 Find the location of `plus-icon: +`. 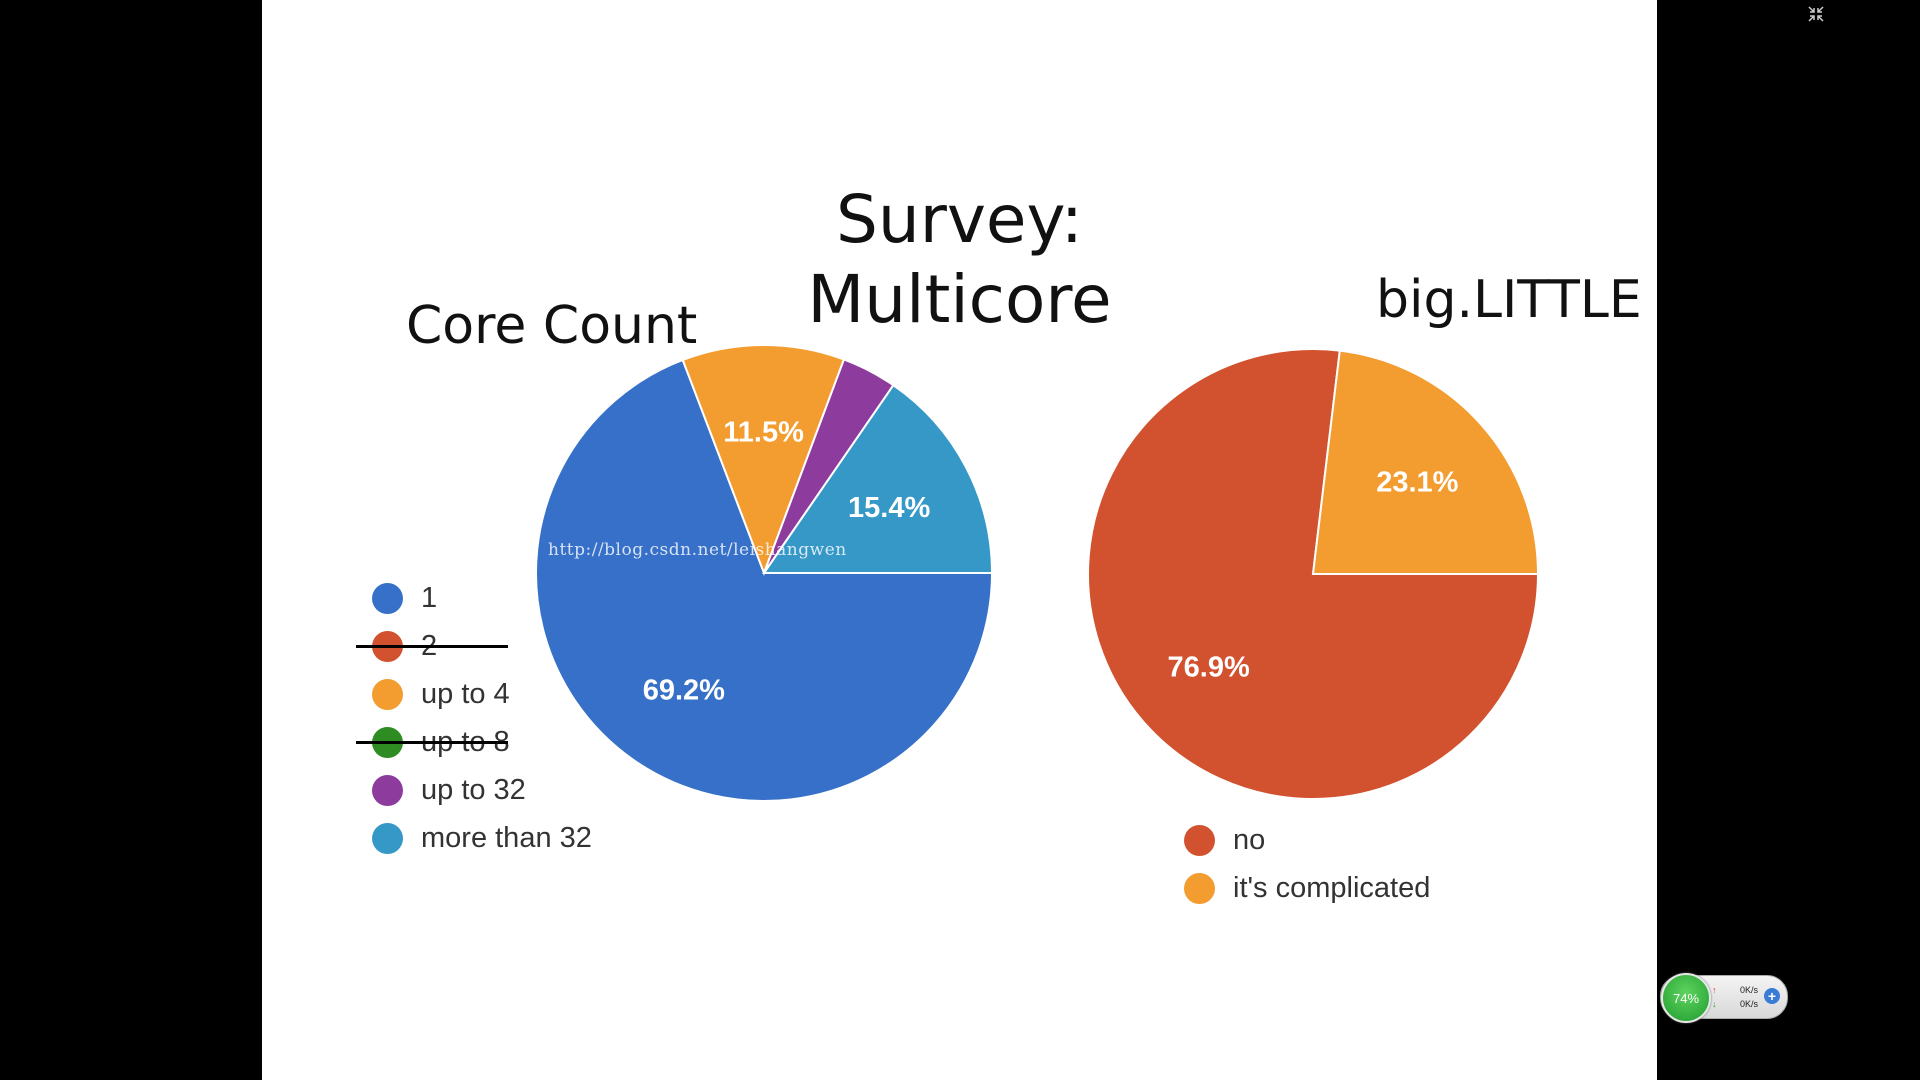

plus-icon: + is located at coordinates (1772, 996).